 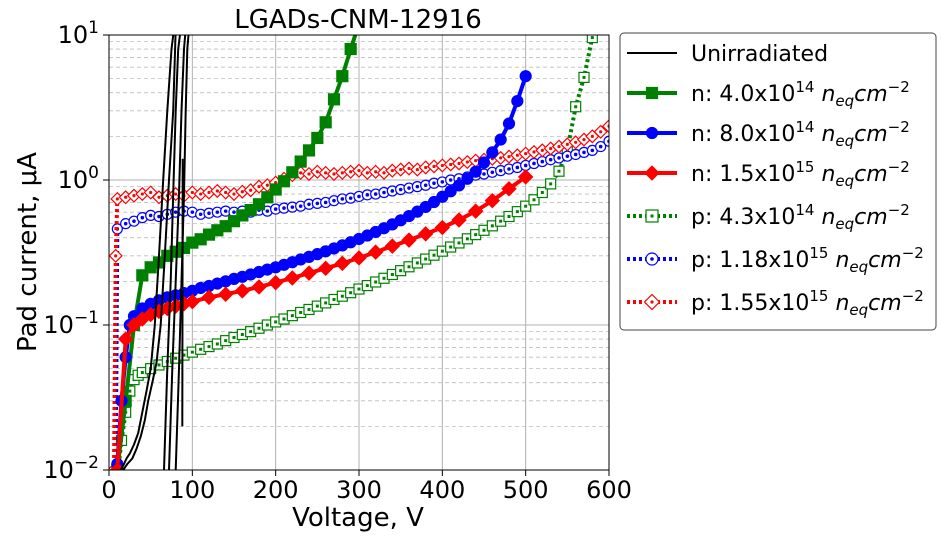 I want to click on legend-entry: p: 4.3x1014 neqcm−2, so click(x=768, y=217).